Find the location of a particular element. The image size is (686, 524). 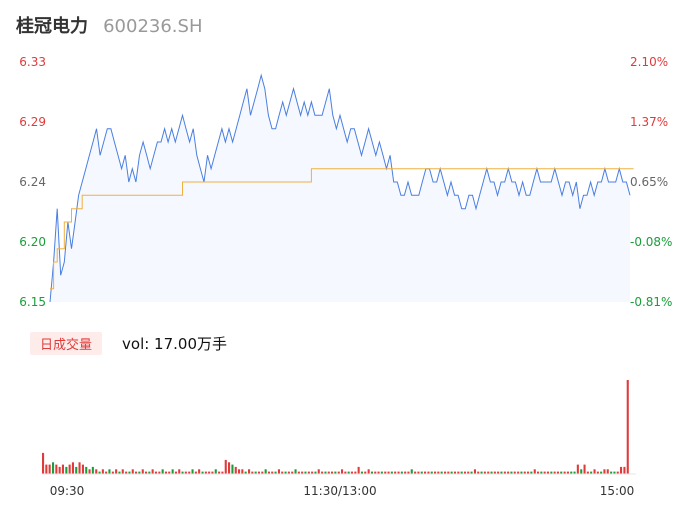

right-tick-label: 1.37% is located at coordinates (649, 122).